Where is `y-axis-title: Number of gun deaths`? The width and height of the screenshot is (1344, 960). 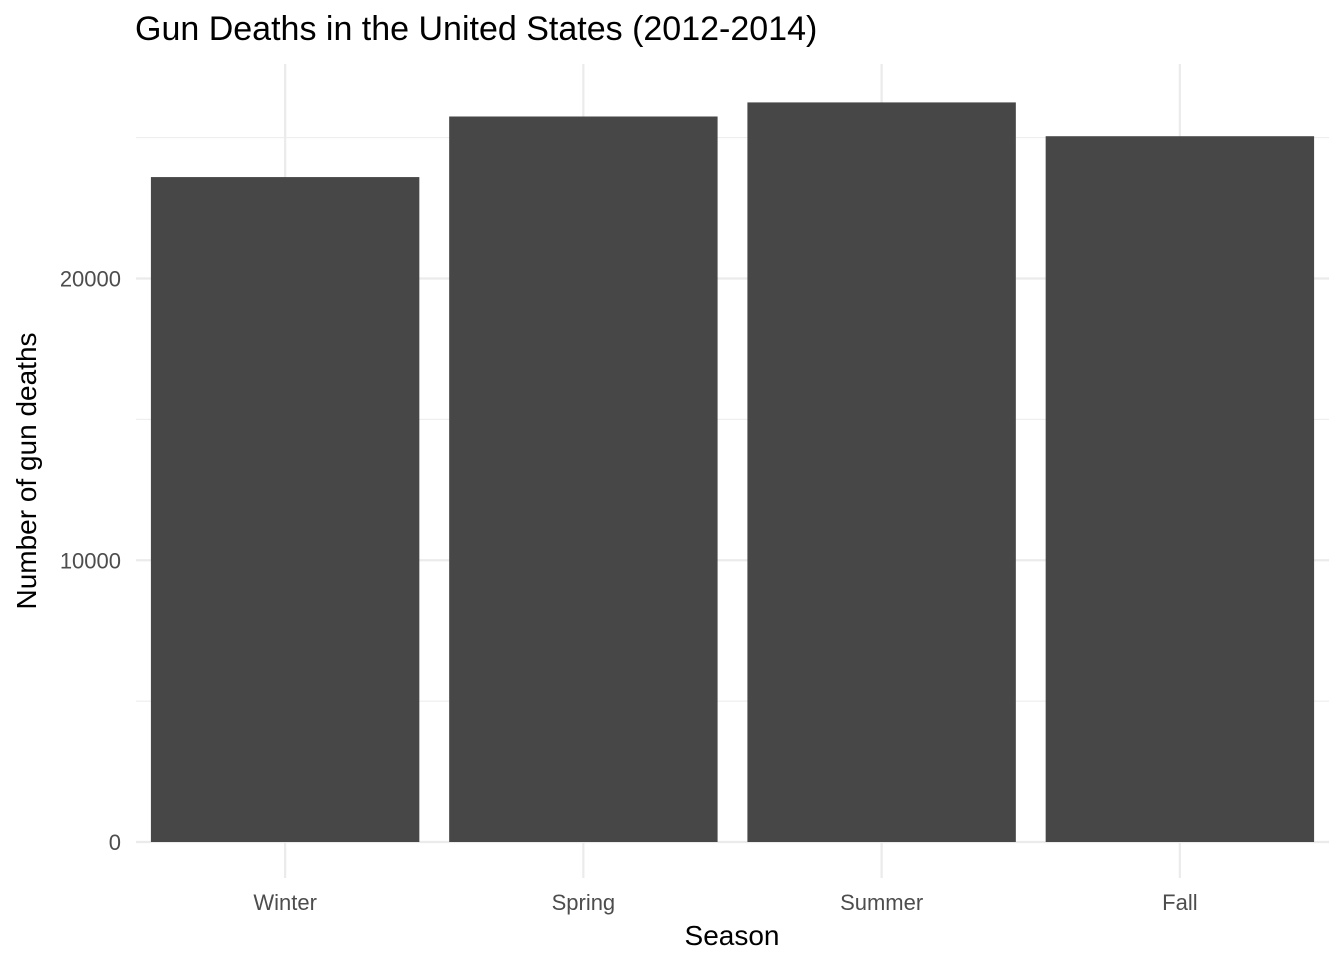 y-axis-title: Number of gun deaths is located at coordinates (26, 470).